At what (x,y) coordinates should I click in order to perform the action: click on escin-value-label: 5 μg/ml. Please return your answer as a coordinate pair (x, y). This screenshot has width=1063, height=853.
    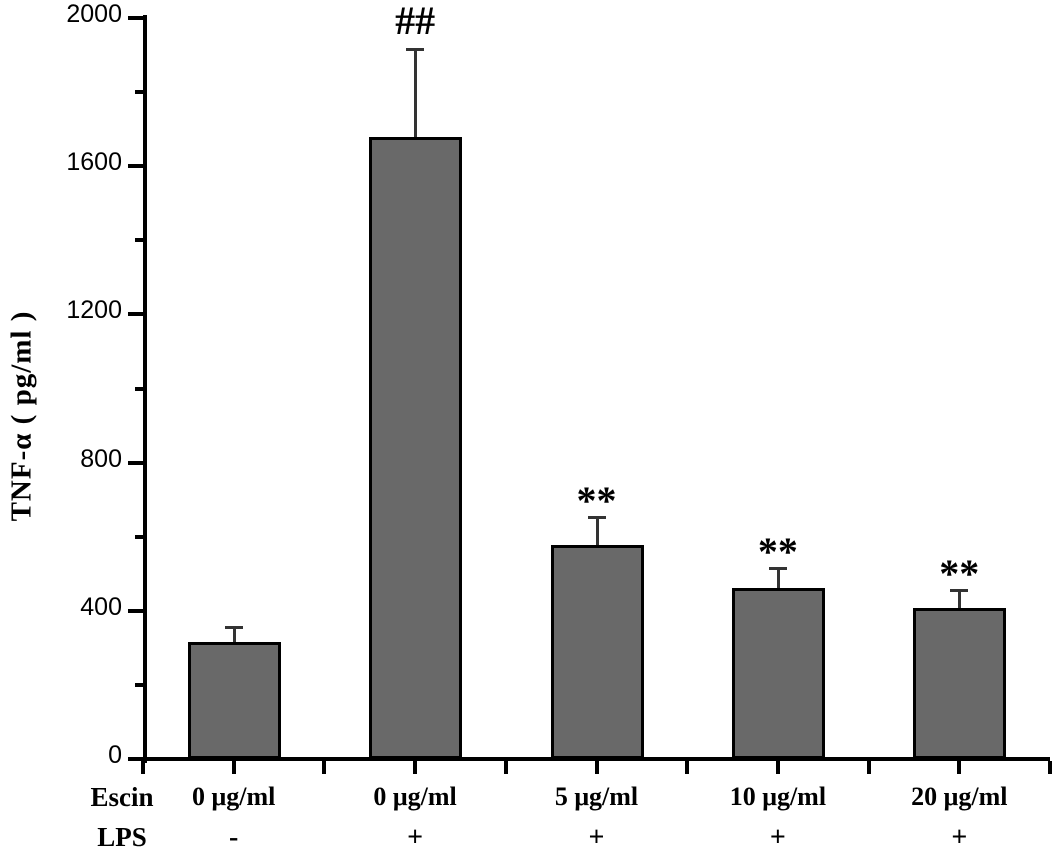
    Looking at the image, I should click on (596, 796).